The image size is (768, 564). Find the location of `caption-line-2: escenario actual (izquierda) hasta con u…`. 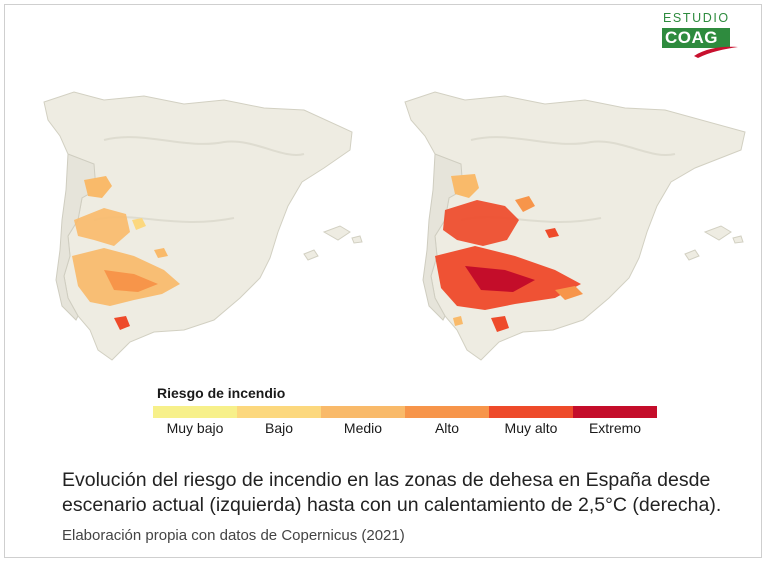

caption-line-2: escenario actual (izquierda) hasta con u… is located at coordinates (392, 505).